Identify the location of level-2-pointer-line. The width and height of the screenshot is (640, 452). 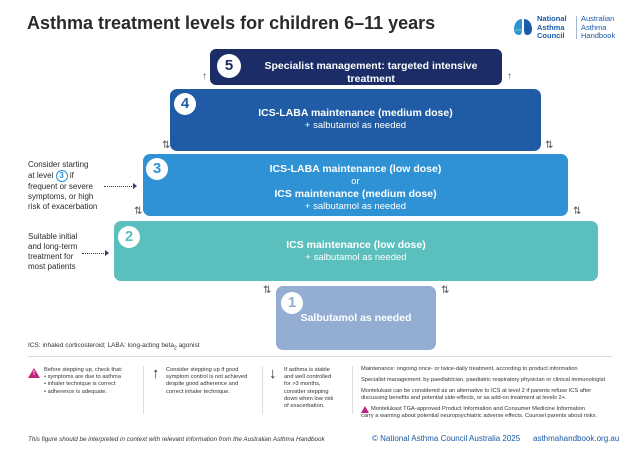
(94, 253).